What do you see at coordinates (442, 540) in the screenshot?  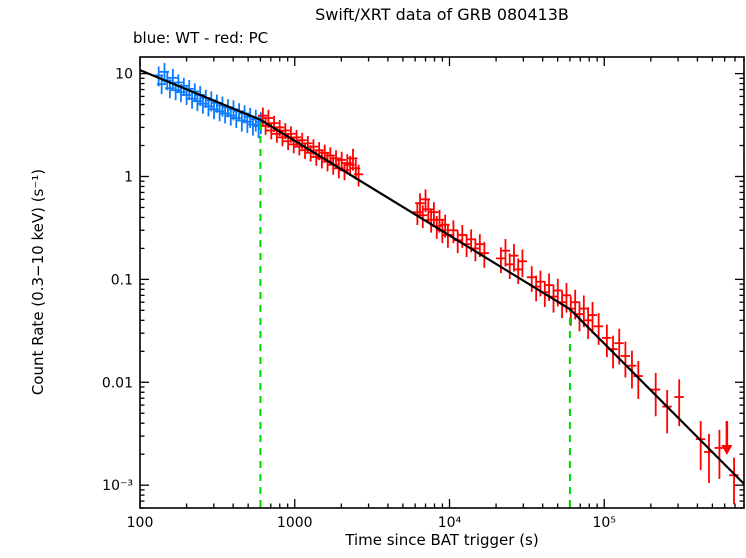 I see `x-axis-label: Time since BAT trigger (s)` at bounding box center [442, 540].